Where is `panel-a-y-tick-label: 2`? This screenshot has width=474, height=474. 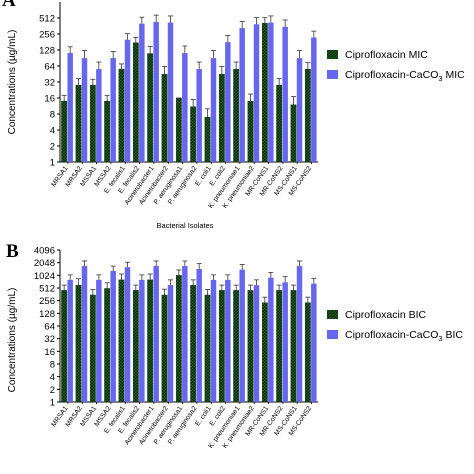
panel-a-y-tick-label: 2 is located at coordinates (52, 147).